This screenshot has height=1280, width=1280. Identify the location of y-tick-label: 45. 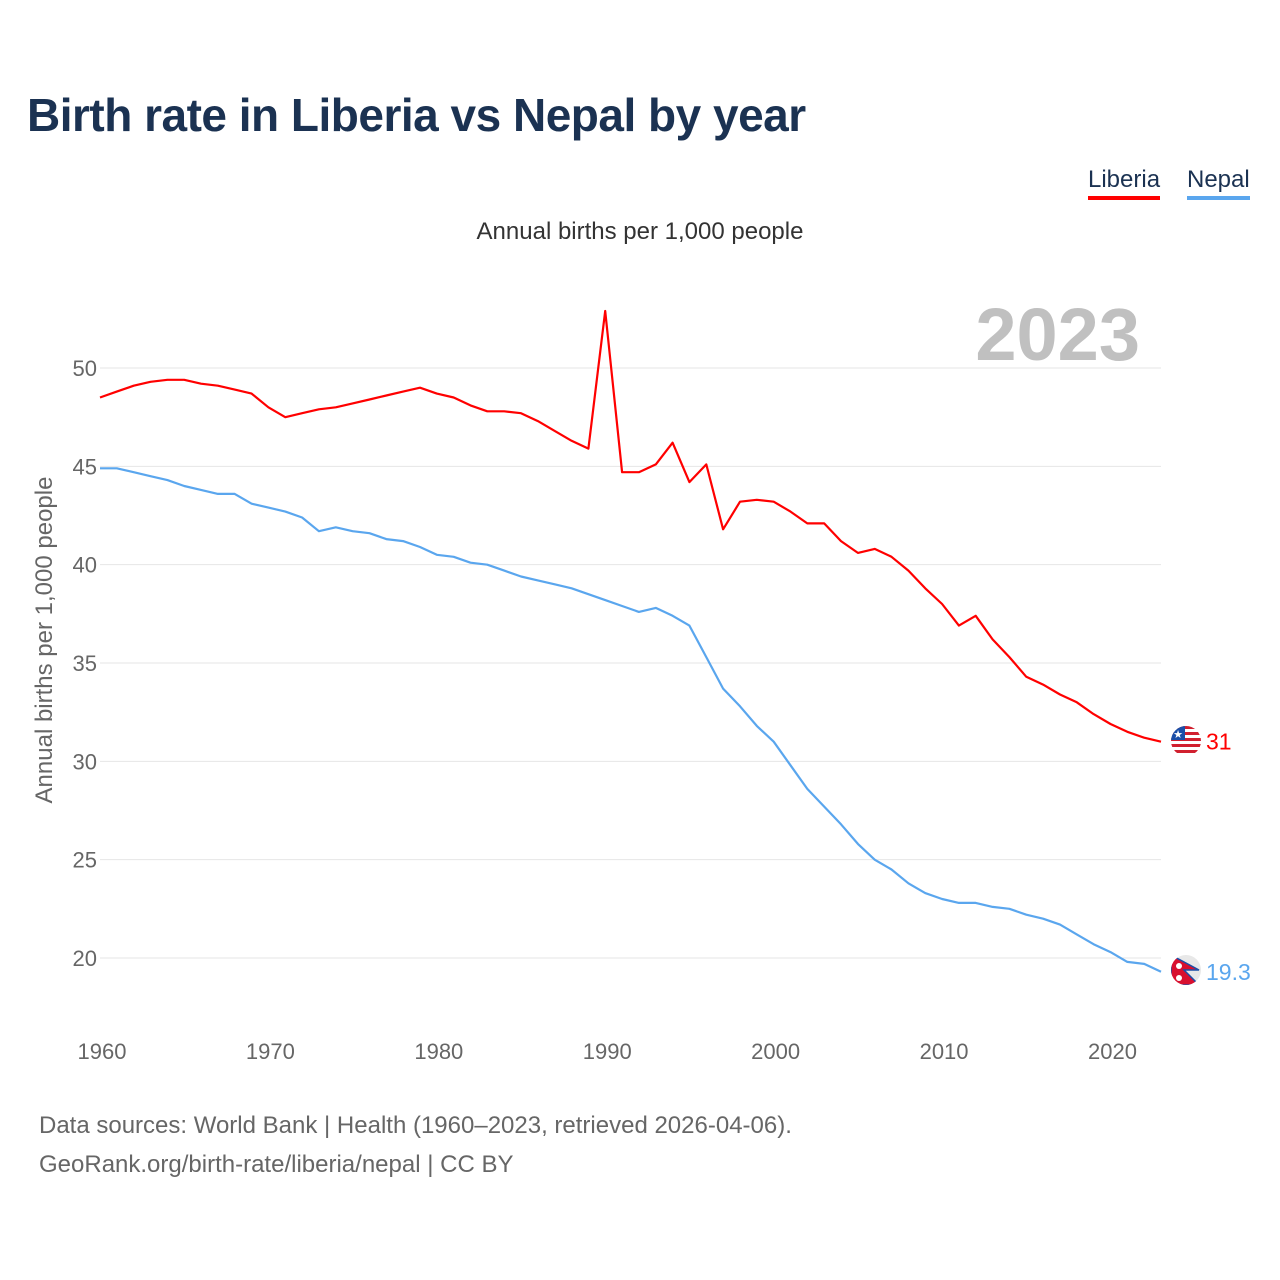
(85, 466).